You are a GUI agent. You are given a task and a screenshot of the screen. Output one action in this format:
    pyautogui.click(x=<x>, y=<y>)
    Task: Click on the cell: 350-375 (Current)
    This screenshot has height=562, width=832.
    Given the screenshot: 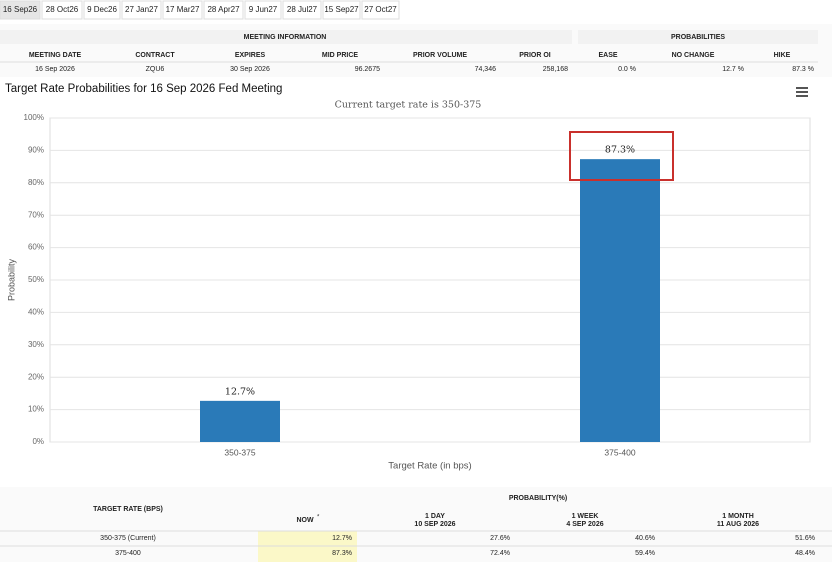 What is the action you would take?
    pyautogui.click(x=128, y=538)
    